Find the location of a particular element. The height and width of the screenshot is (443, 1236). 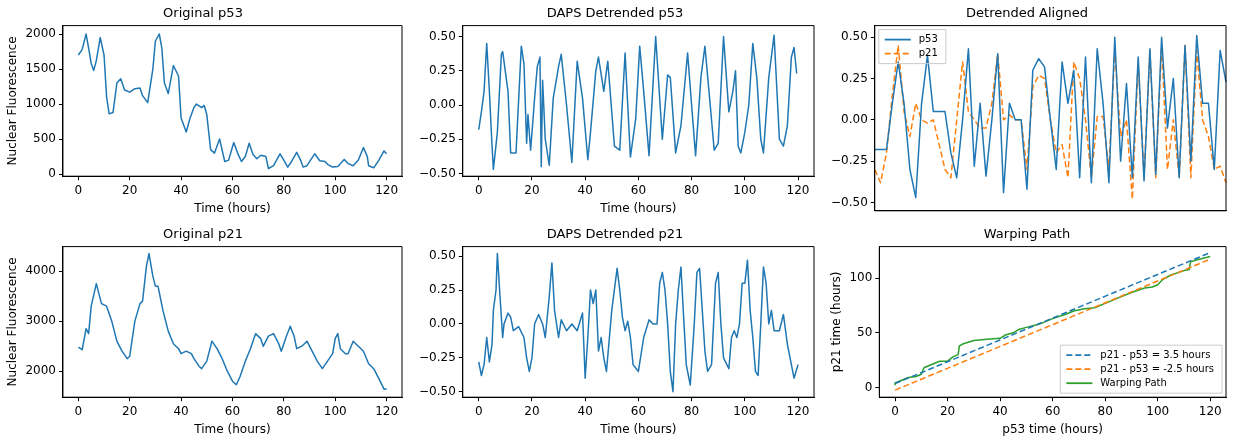

chart-title: Original p21 is located at coordinates (203, 234).